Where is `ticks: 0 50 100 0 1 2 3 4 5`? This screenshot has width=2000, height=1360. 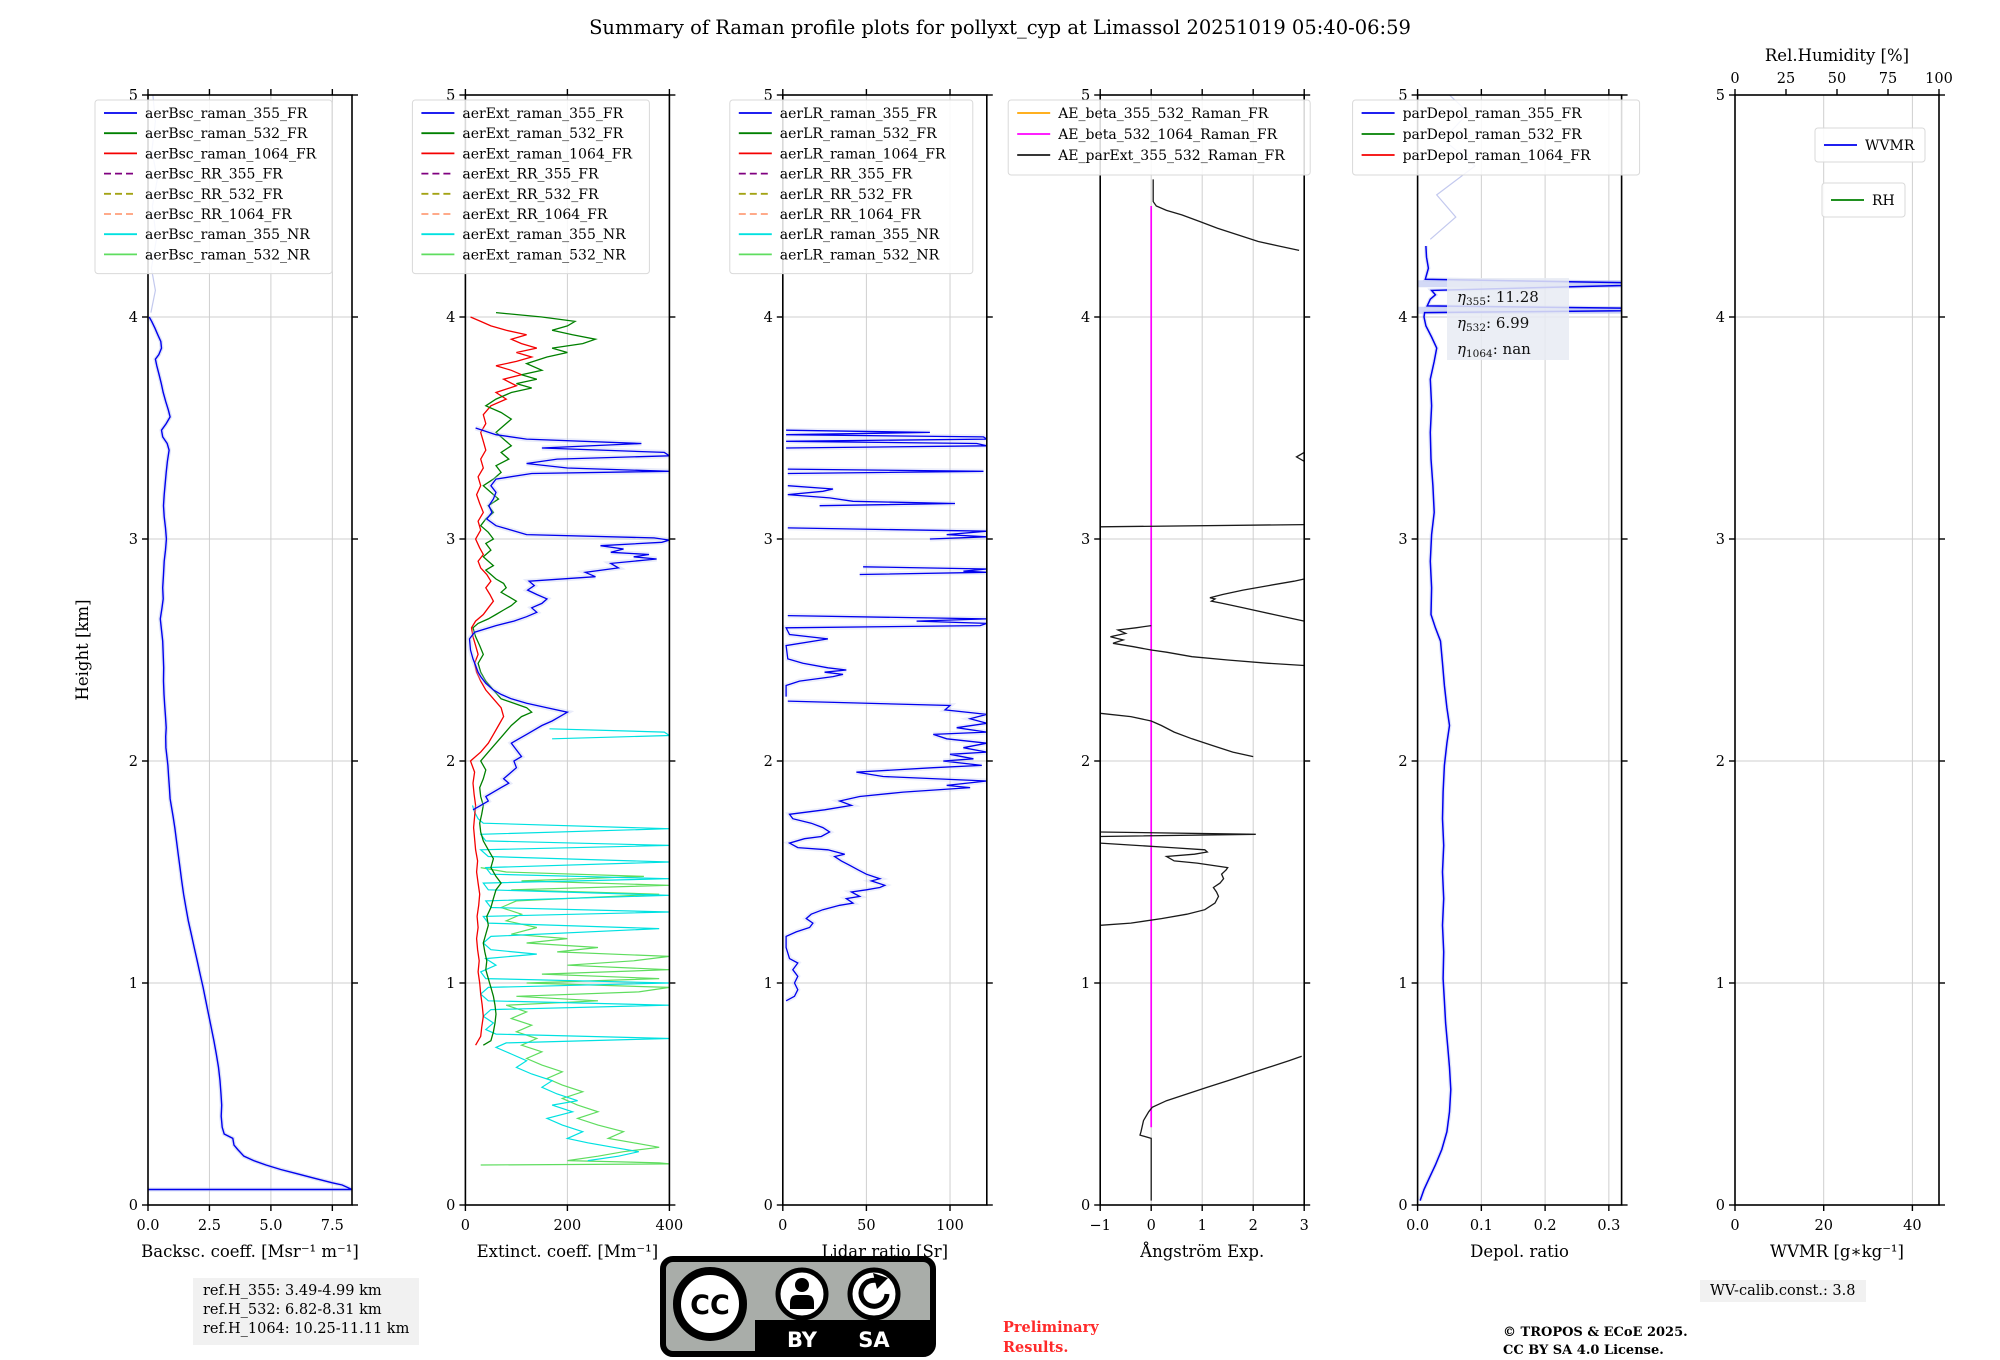 ticks: 0 50 100 0 1 2 3 4 5 is located at coordinates (878, 661).